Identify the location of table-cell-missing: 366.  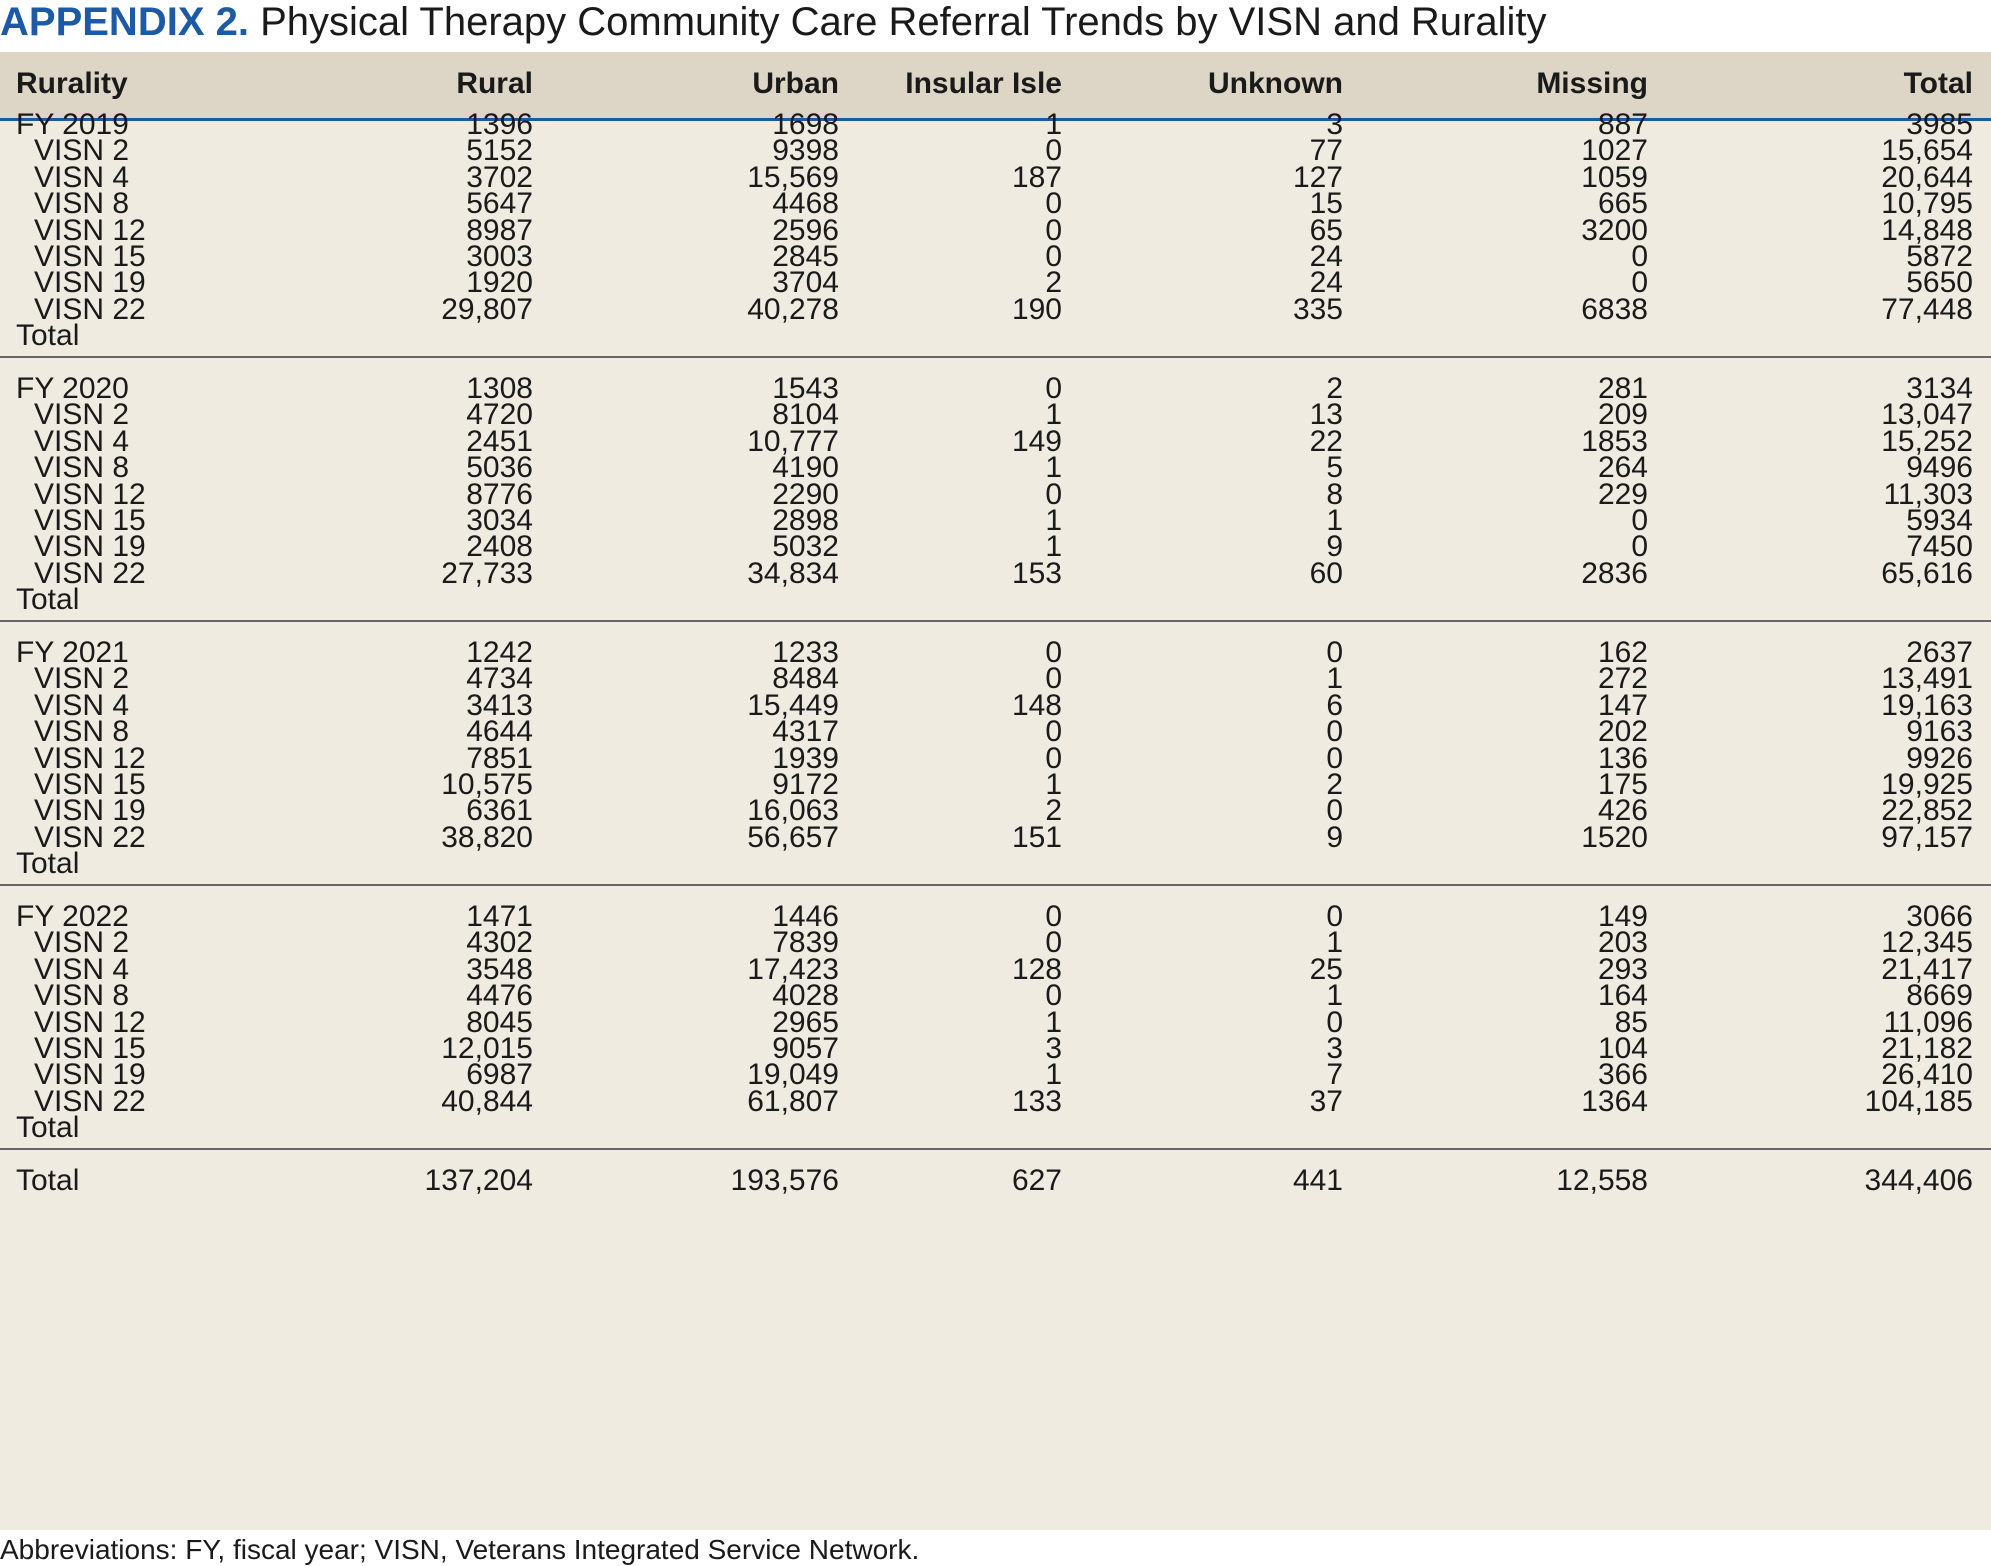
(1622, 1075).